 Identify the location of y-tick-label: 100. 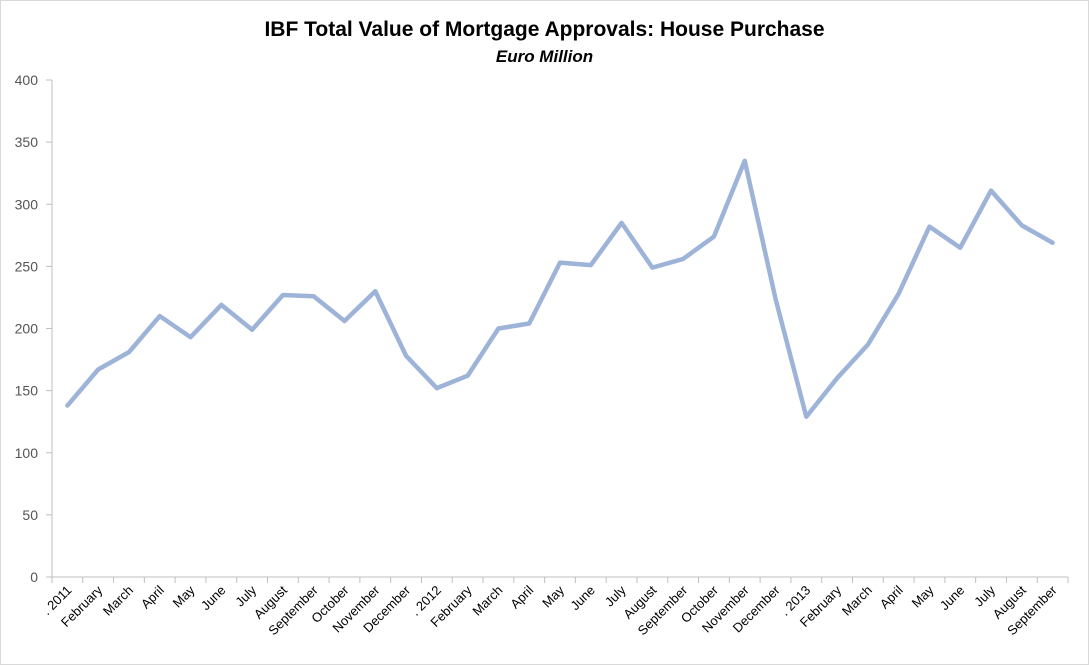
(27, 453).